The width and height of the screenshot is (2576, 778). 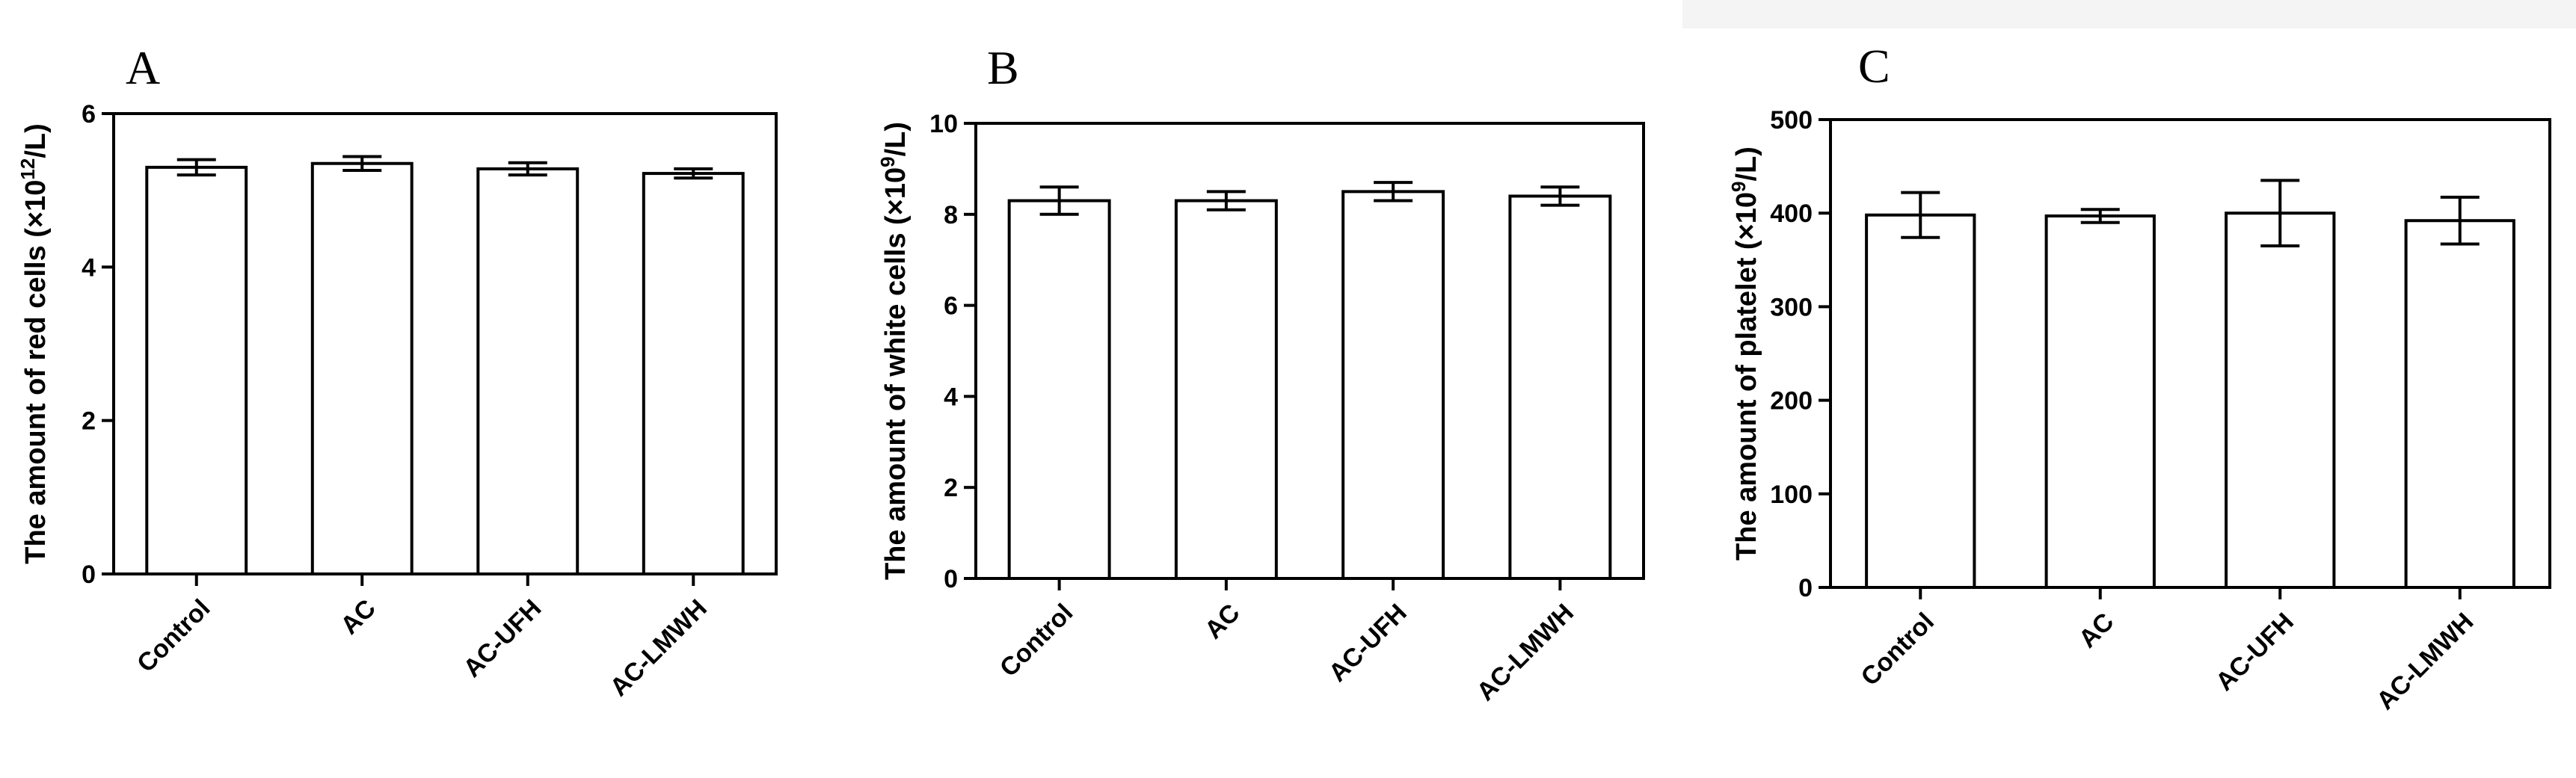 What do you see at coordinates (1791, 495) in the screenshot?
I see `y-tick-label: 100` at bounding box center [1791, 495].